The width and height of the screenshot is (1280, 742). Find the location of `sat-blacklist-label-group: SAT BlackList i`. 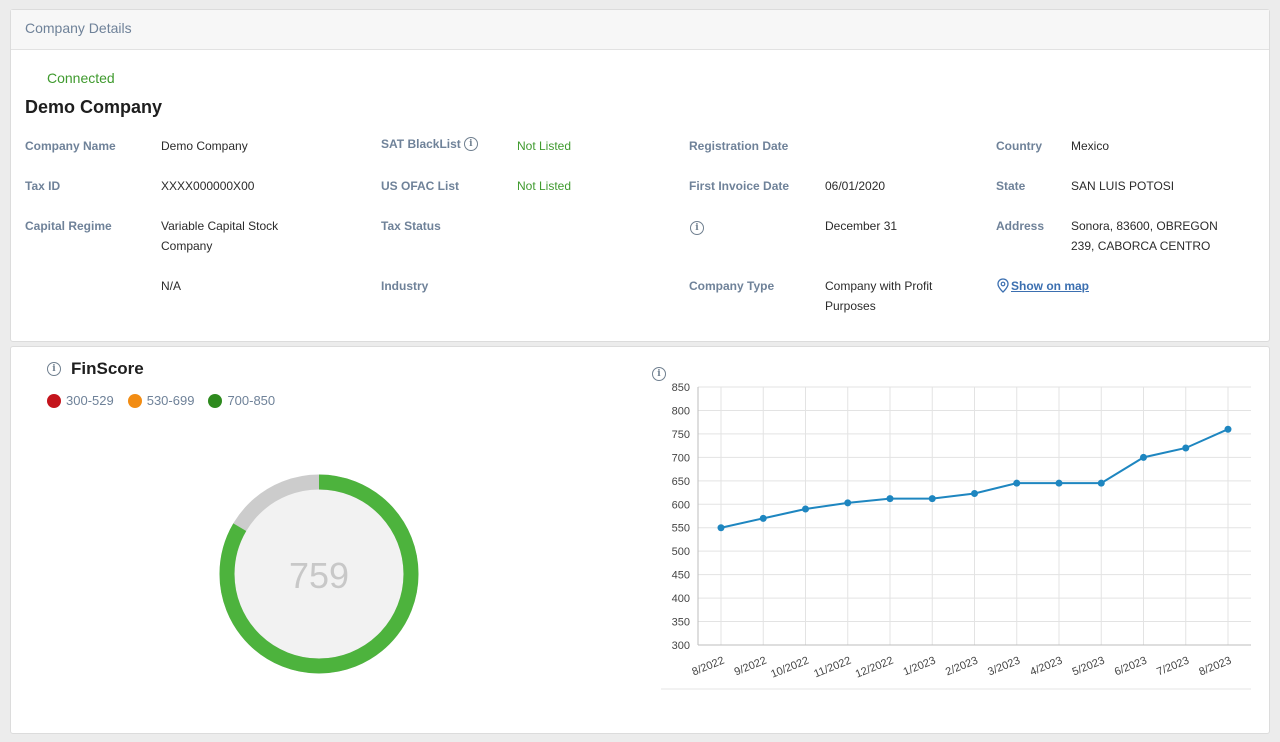

sat-blacklist-label-group: SAT BlackList i is located at coordinates (429, 144).